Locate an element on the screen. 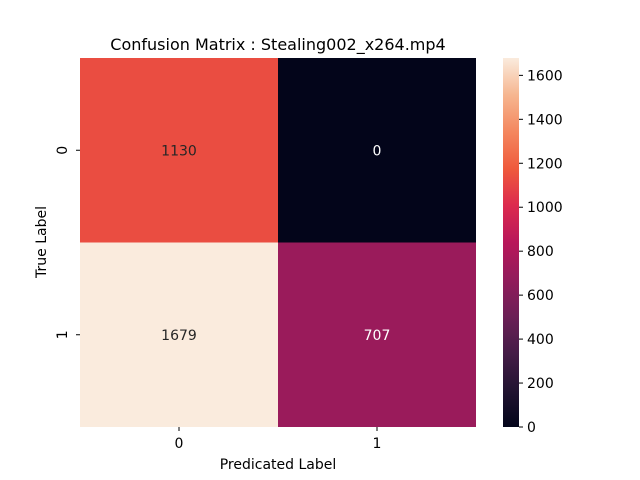 The height and width of the screenshot is (480, 640). x-axis-label: Predicated Label is located at coordinates (278, 465).